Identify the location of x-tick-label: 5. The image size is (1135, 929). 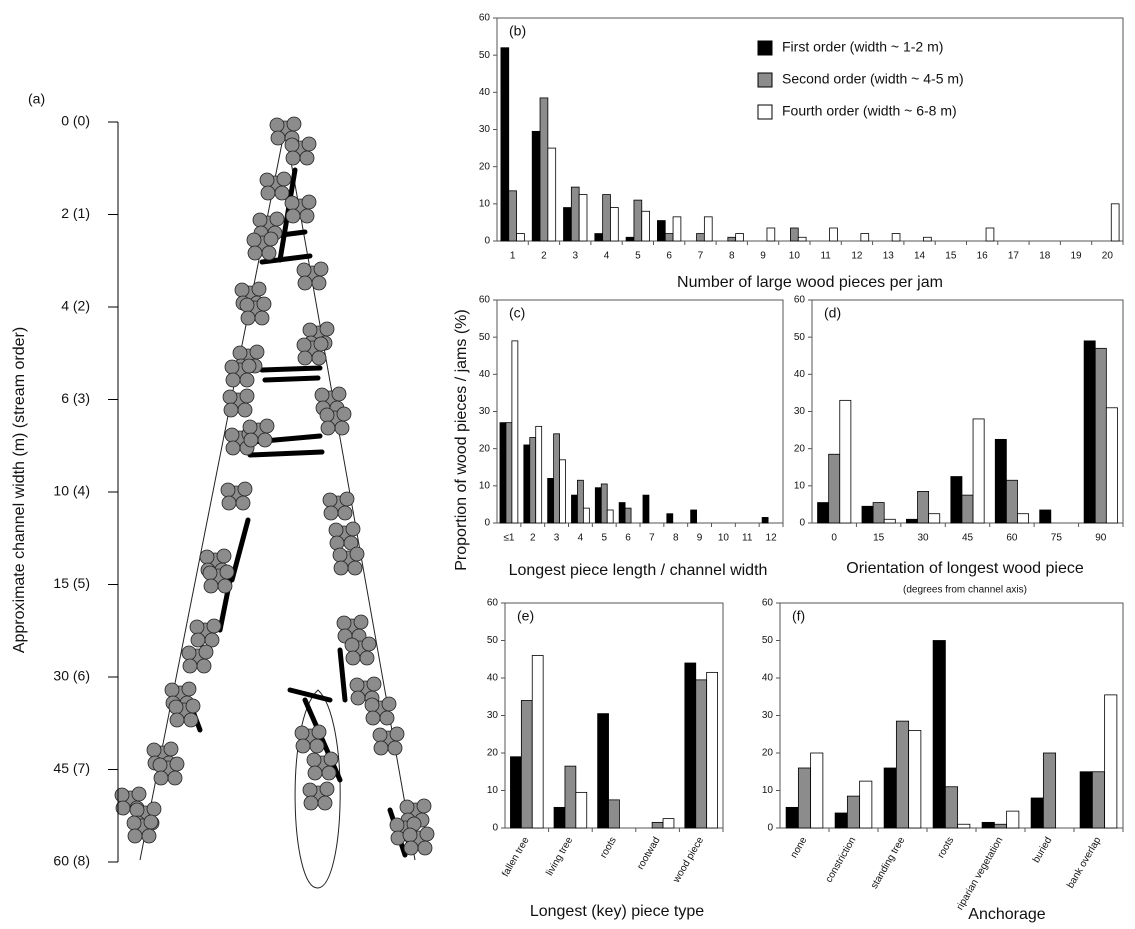
(638, 256).